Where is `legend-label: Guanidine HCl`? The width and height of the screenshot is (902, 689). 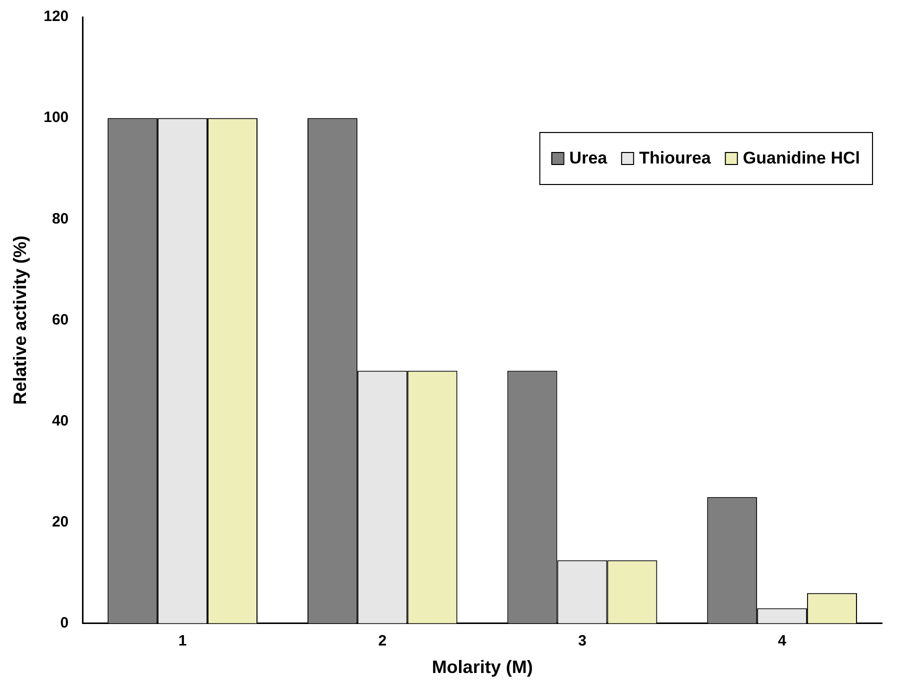
legend-label: Guanidine HCl is located at coordinates (801, 158).